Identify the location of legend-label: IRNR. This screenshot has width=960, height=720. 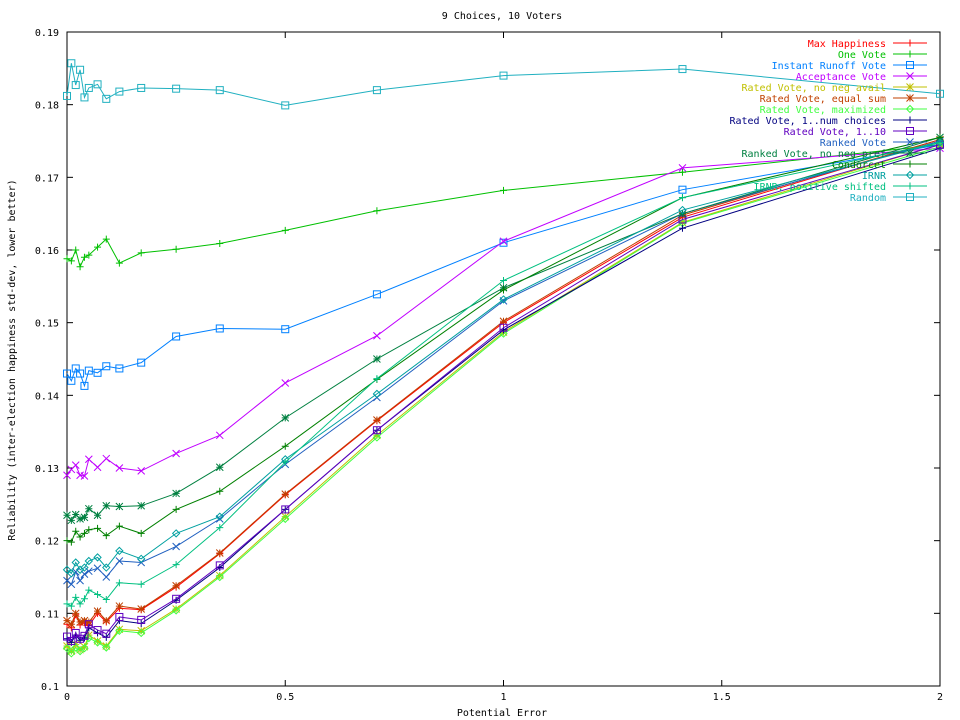
(874, 176).